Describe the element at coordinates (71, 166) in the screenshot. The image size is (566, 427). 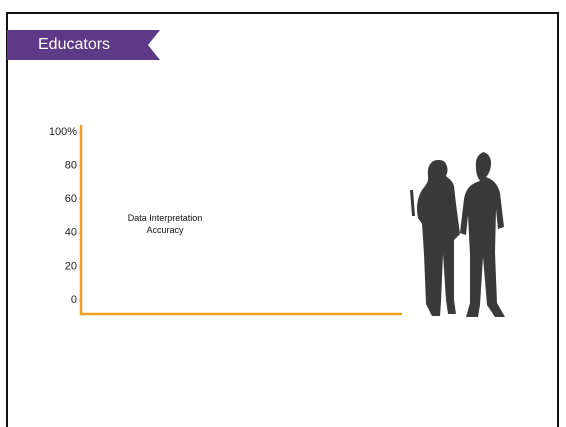
I see `y-tick-label: 80` at that location.